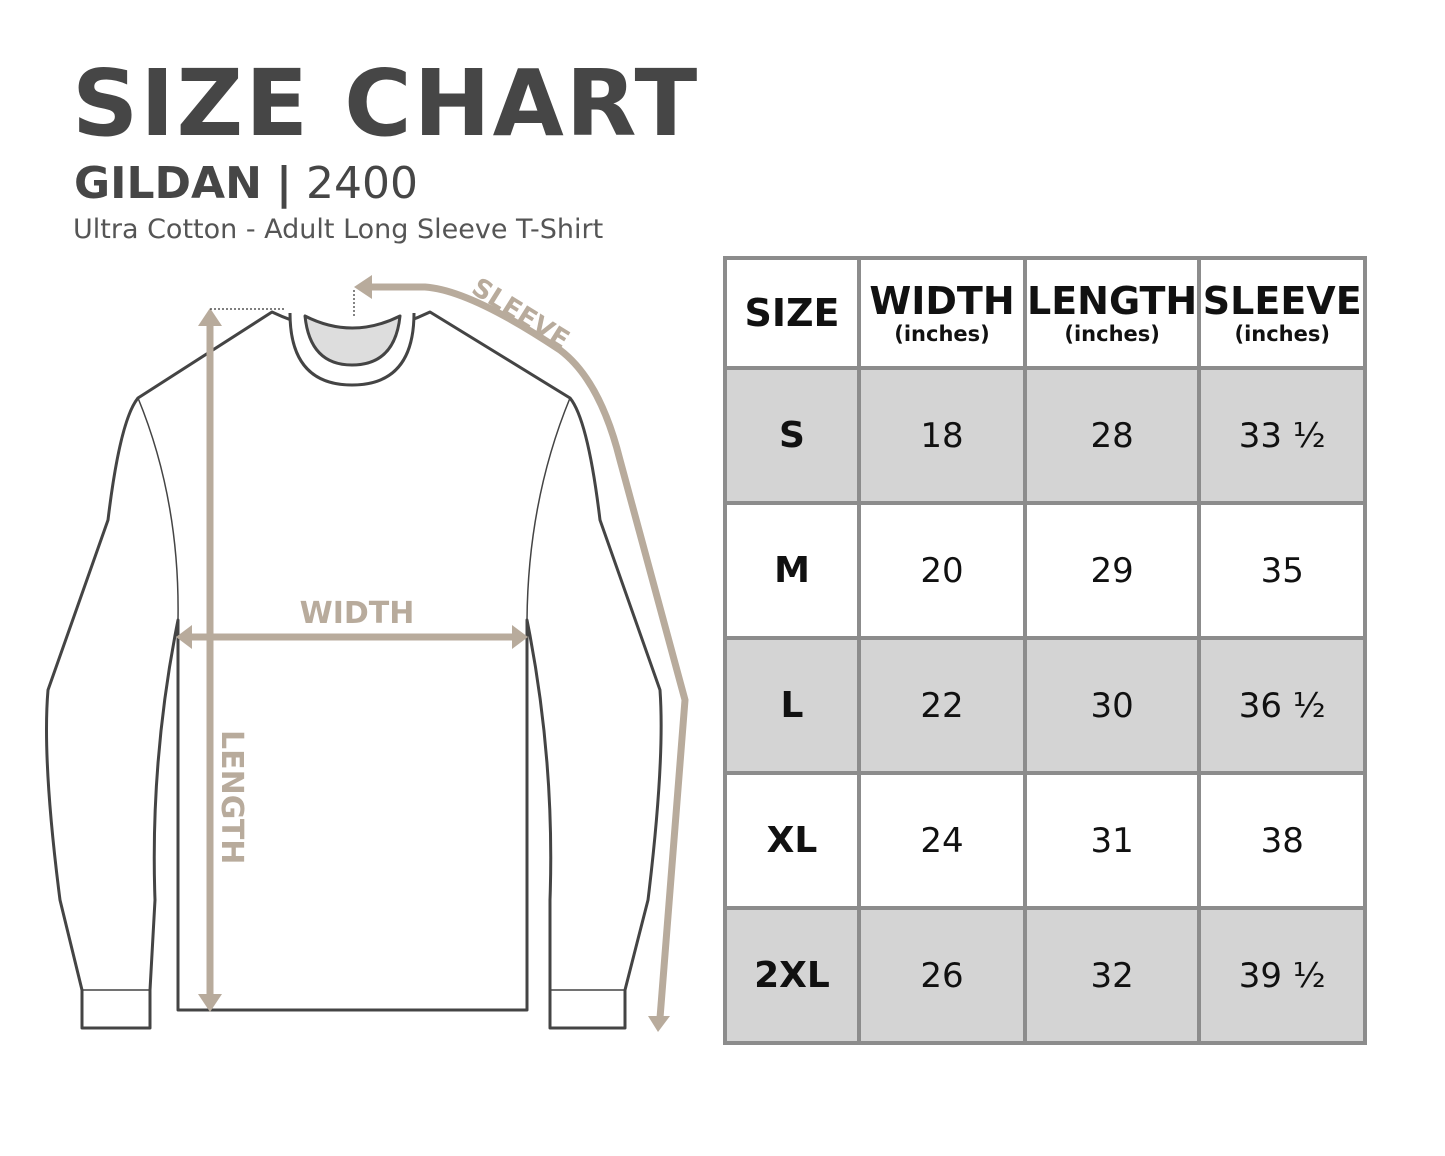 The height and width of the screenshot is (1156, 1445). What do you see at coordinates (1282, 840) in the screenshot?
I see `sleeve-cell: 38` at bounding box center [1282, 840].